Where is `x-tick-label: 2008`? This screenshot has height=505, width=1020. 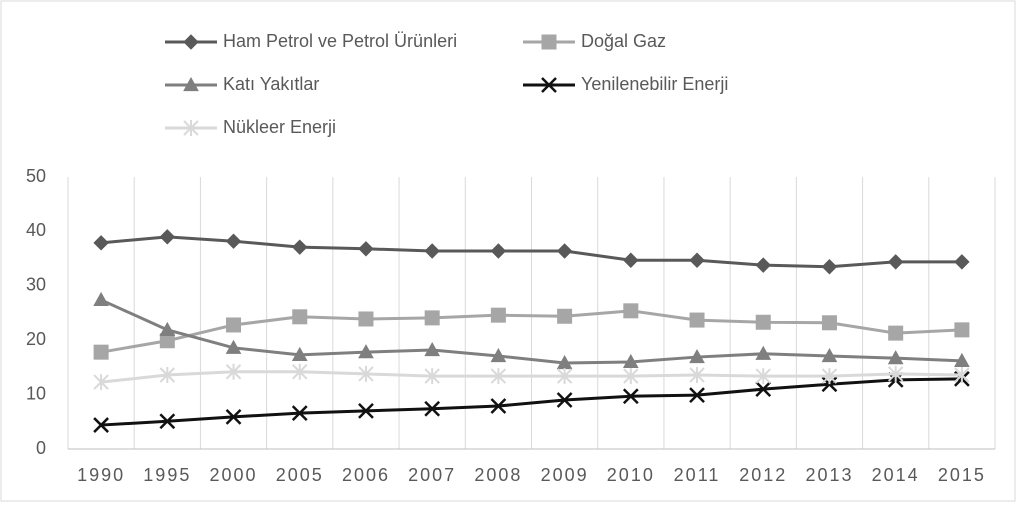
x-tick-label: 2008 is located at coordinates (498, 475).